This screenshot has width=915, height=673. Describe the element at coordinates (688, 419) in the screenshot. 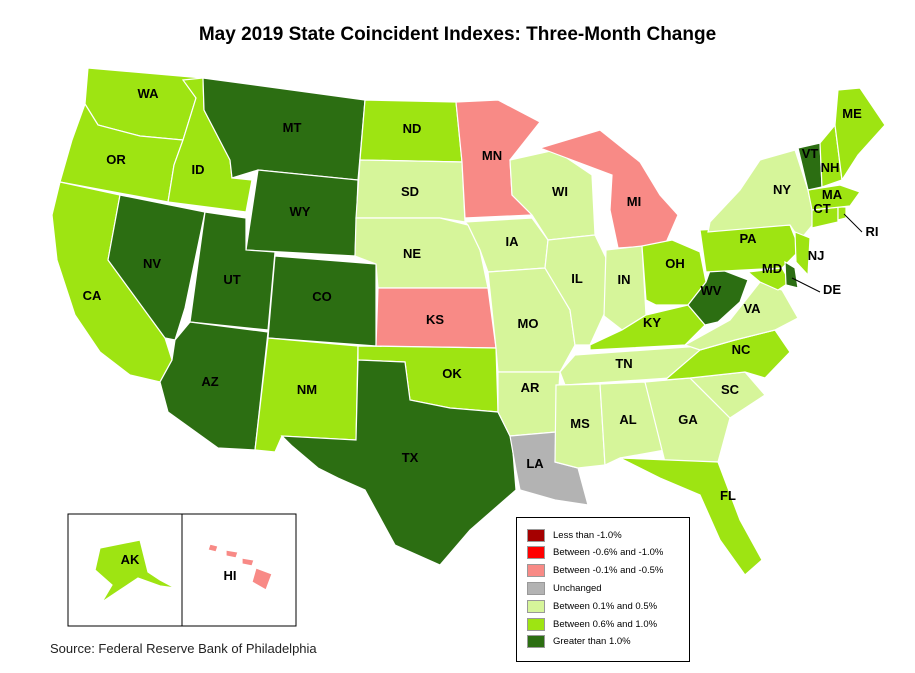

I see `state-label-ga: GA` at that location.